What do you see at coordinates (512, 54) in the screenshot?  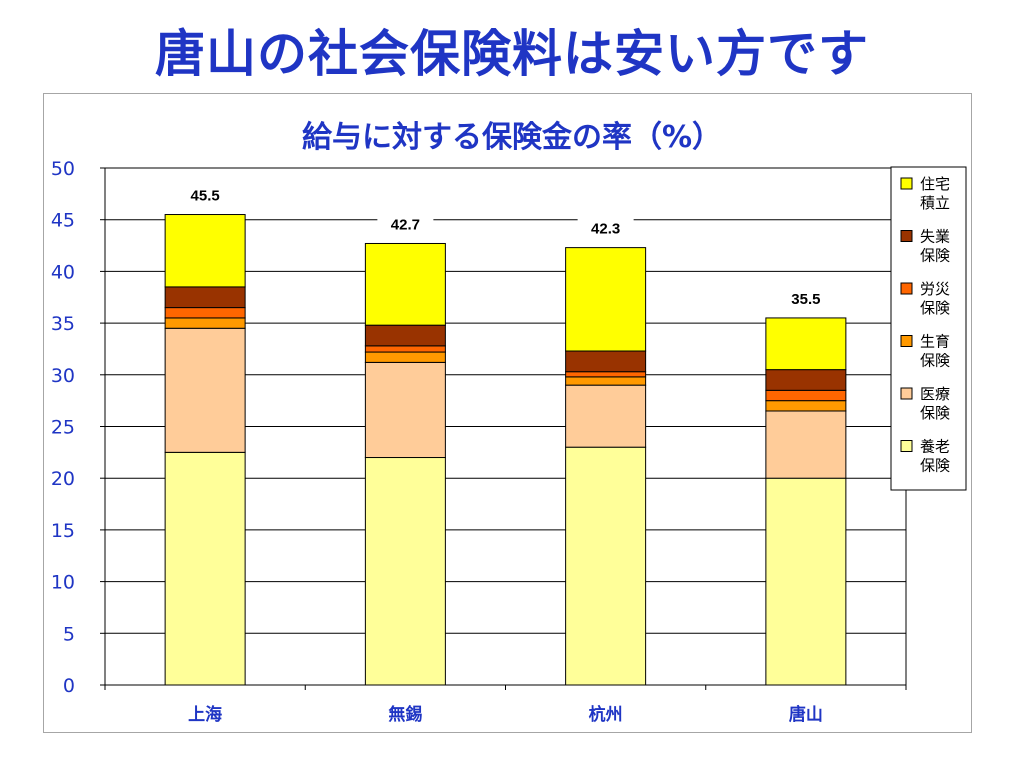 I see `slide-title: 唐山の社会保険料は安い方です` at bounding box center [512, 54].